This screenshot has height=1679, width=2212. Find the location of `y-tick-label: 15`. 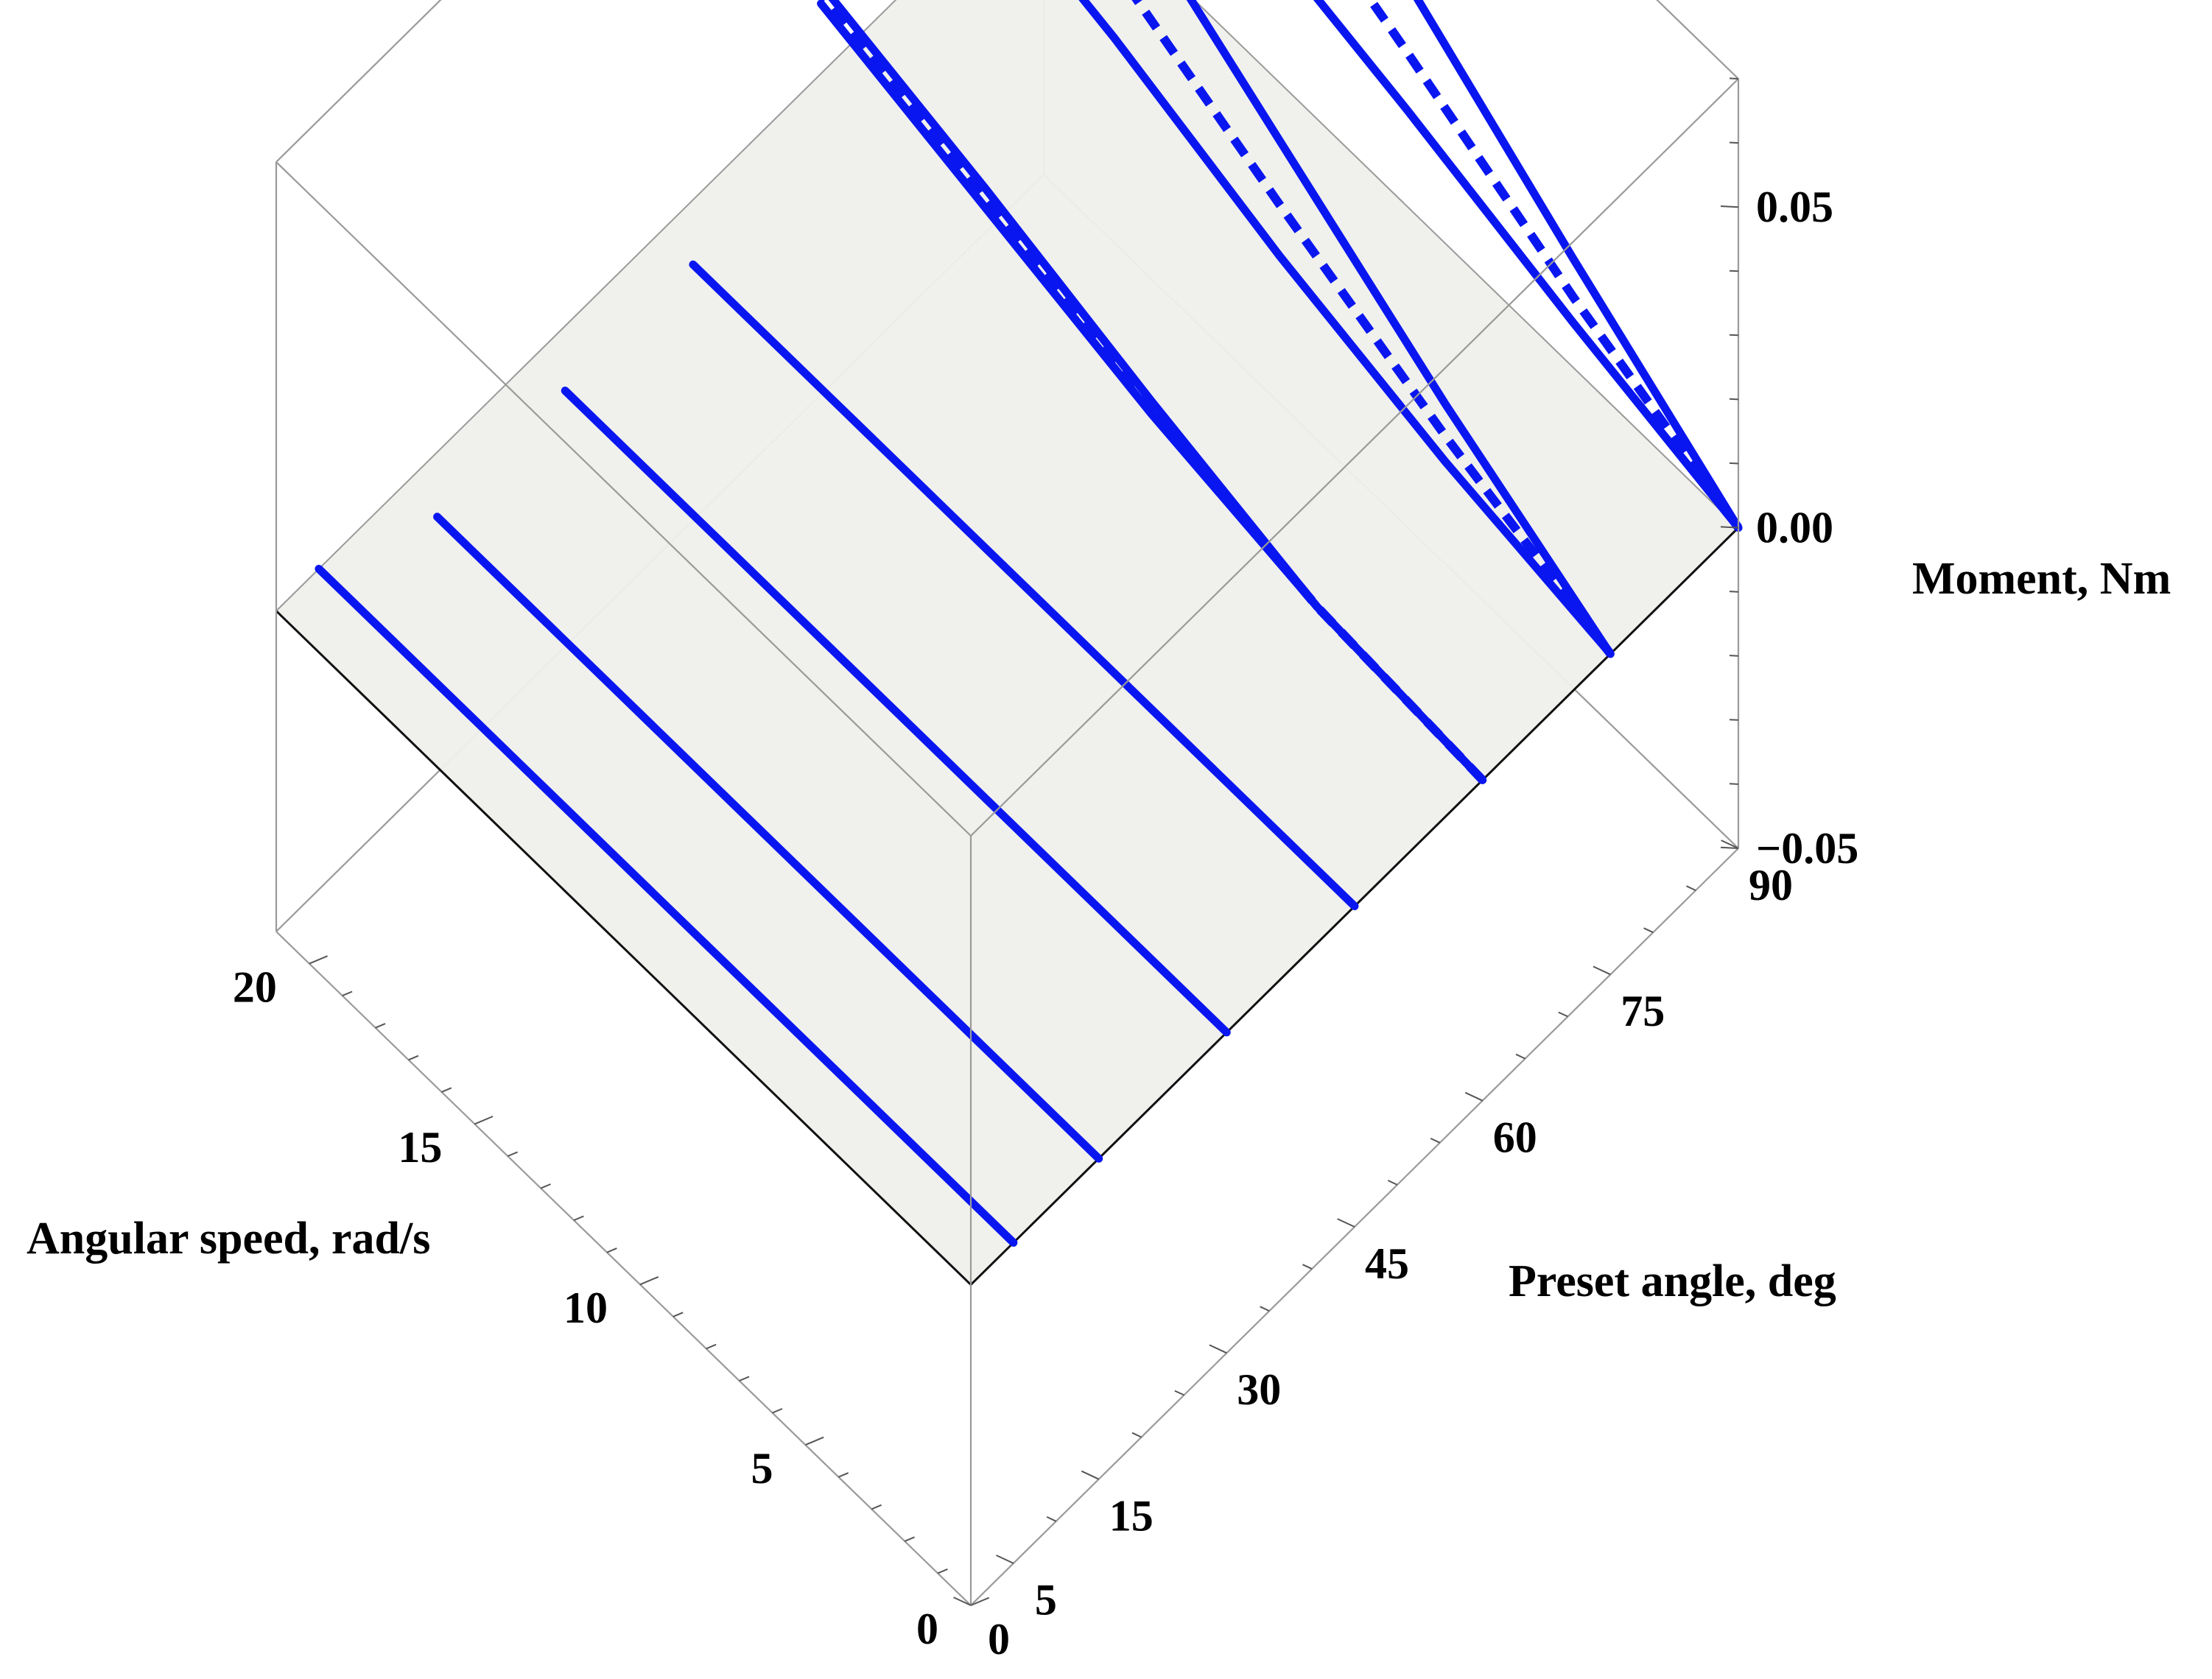

y-tick-label: 15 is located at coordinates (420, 1147).